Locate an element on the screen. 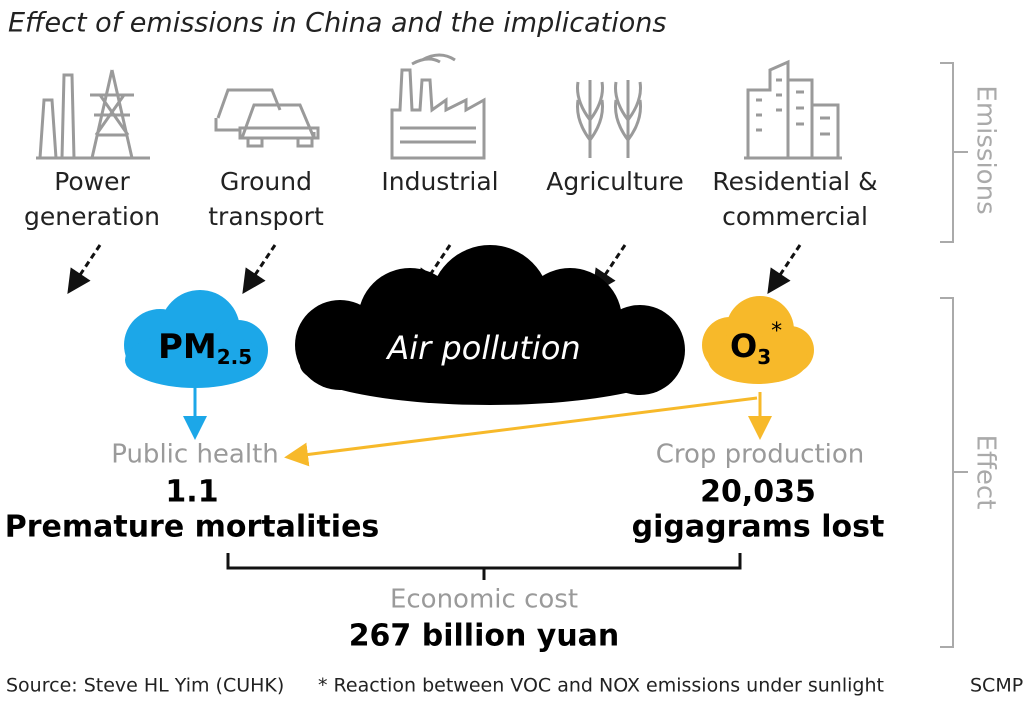 The height and width of the screenshot is (702, 1024). icon-industrial is located at coordinates (438, 106).